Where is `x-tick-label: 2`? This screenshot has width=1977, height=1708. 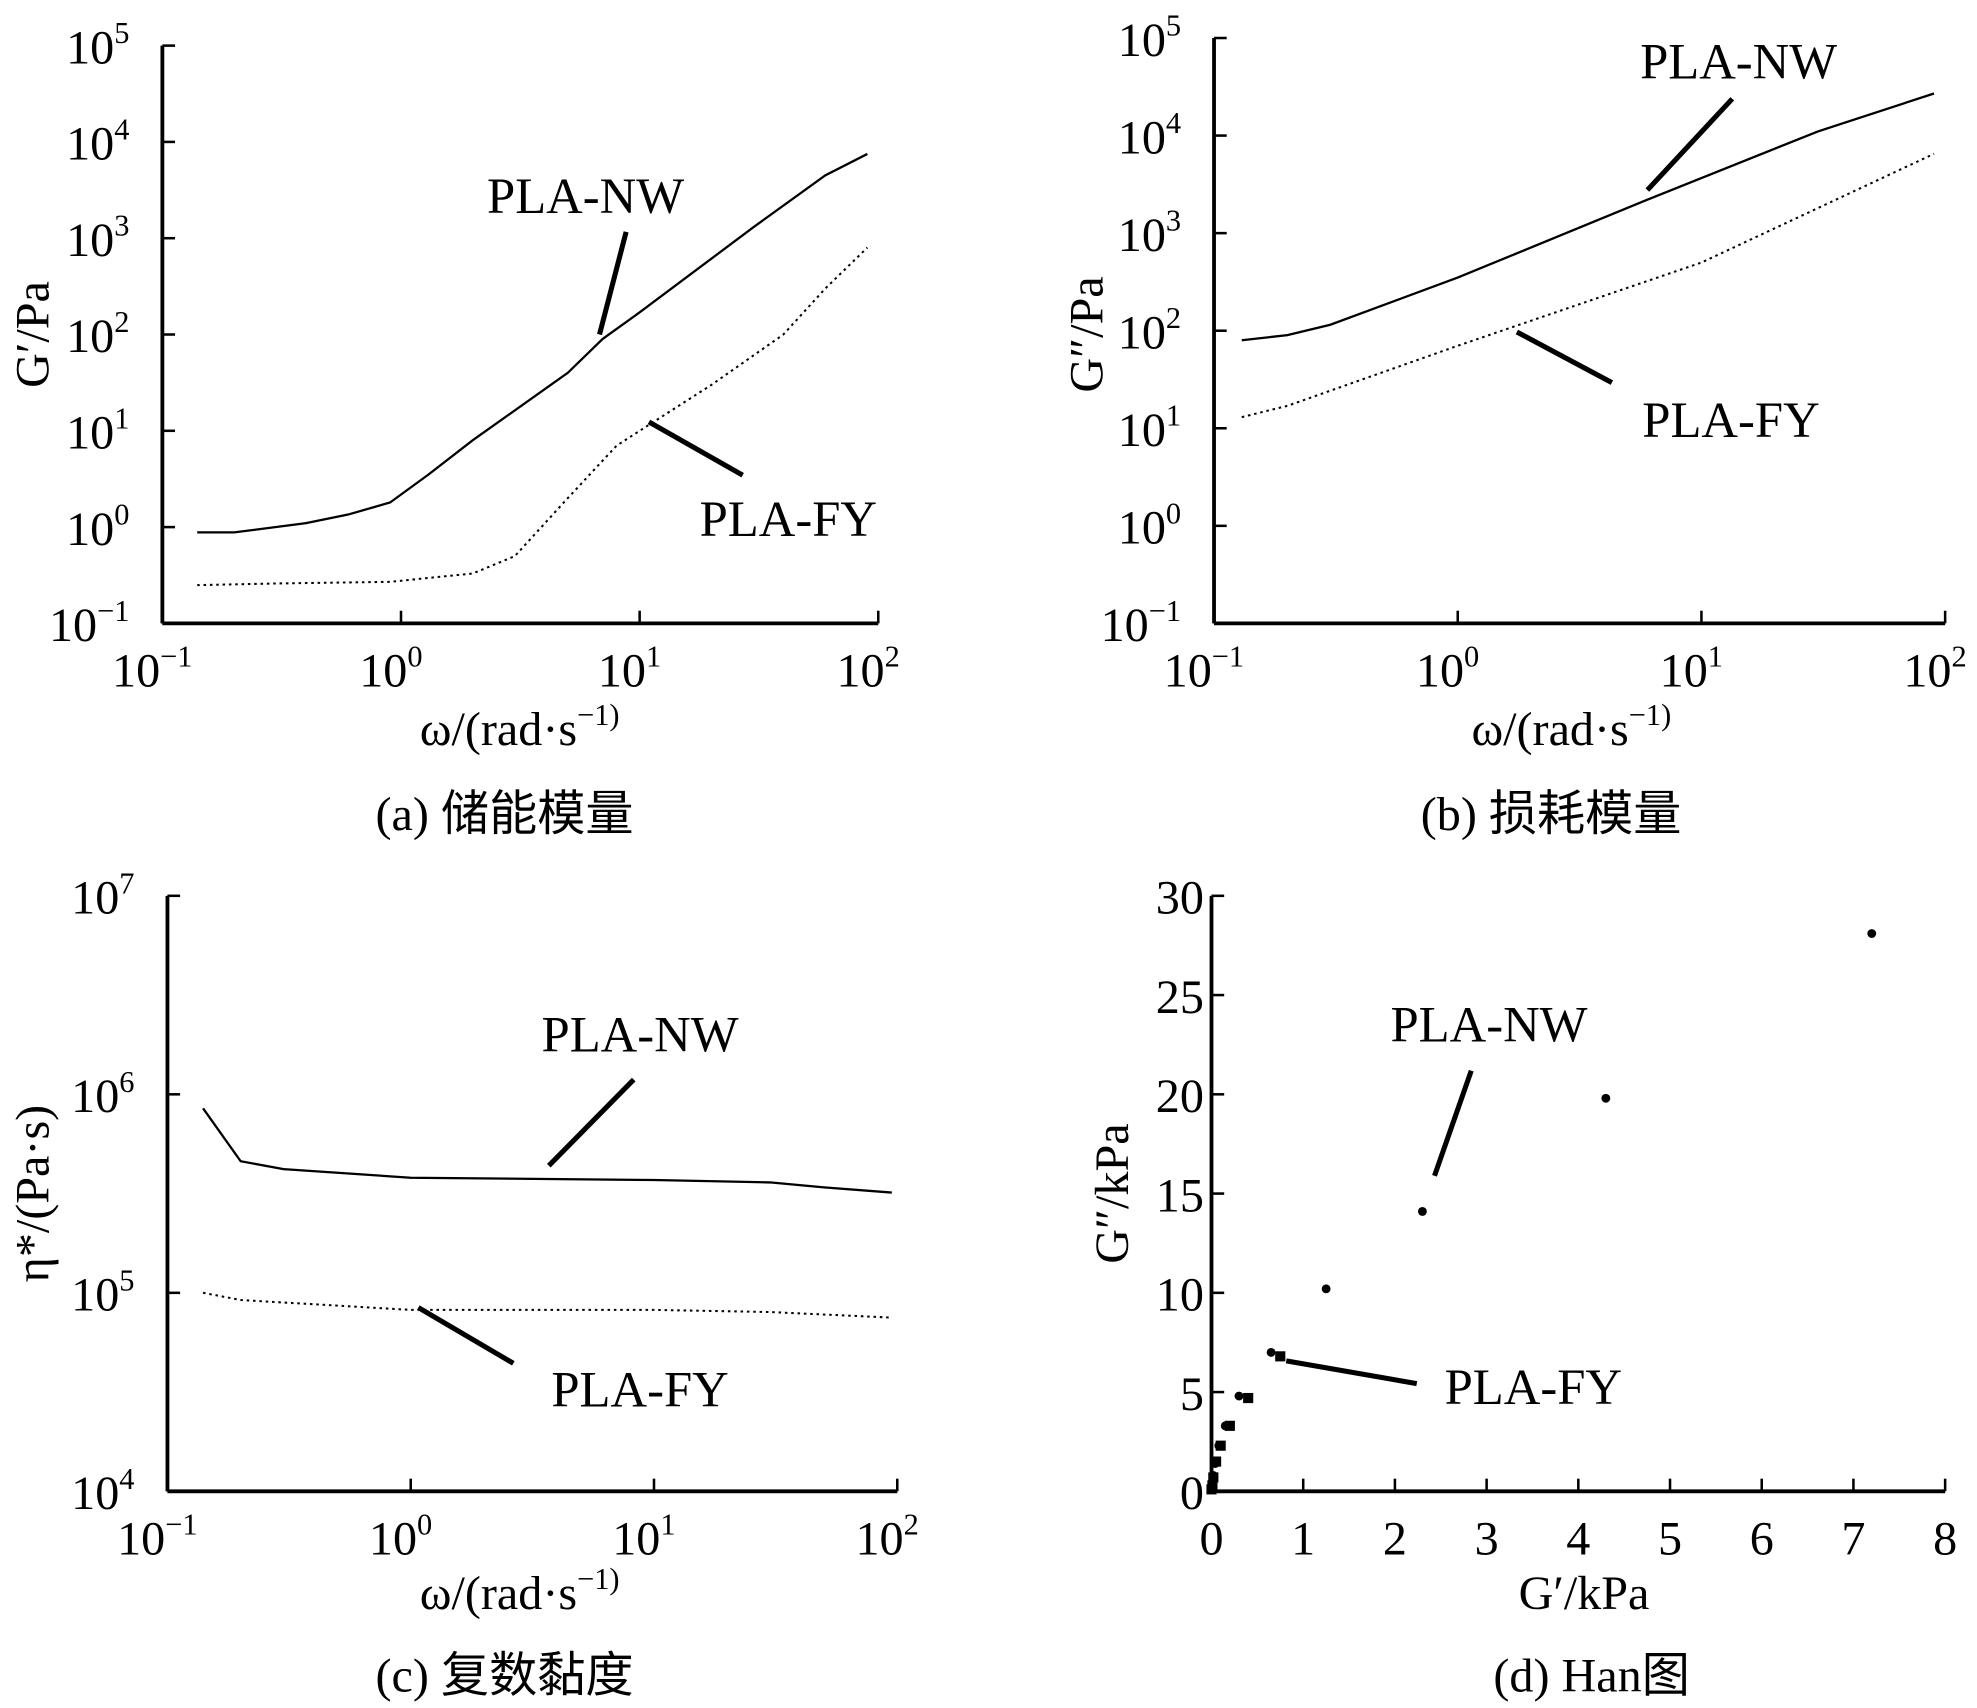
x-tick-label: 2 is located at coordinates (1395, 1539).